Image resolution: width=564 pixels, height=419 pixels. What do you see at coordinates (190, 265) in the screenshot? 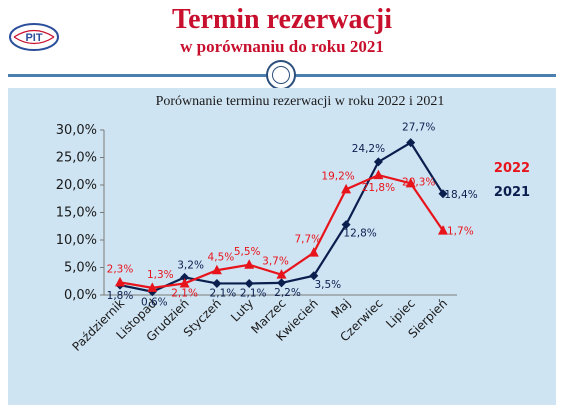
I see `data-label-2021: 3,2%` at bounding box center [190, 265].